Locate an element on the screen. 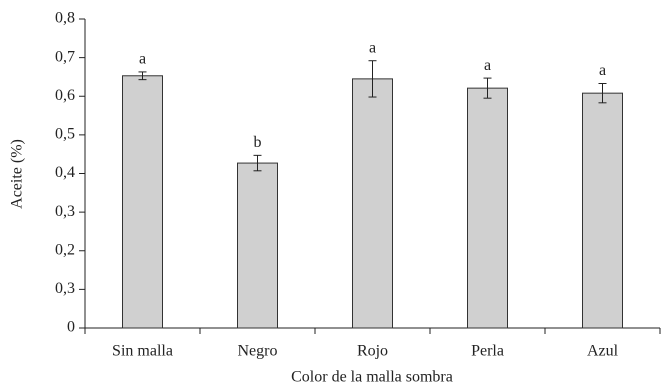 This screenshot has width=663, height=389. y-tick-label: 0,4 is located at coordinates (65, 172).